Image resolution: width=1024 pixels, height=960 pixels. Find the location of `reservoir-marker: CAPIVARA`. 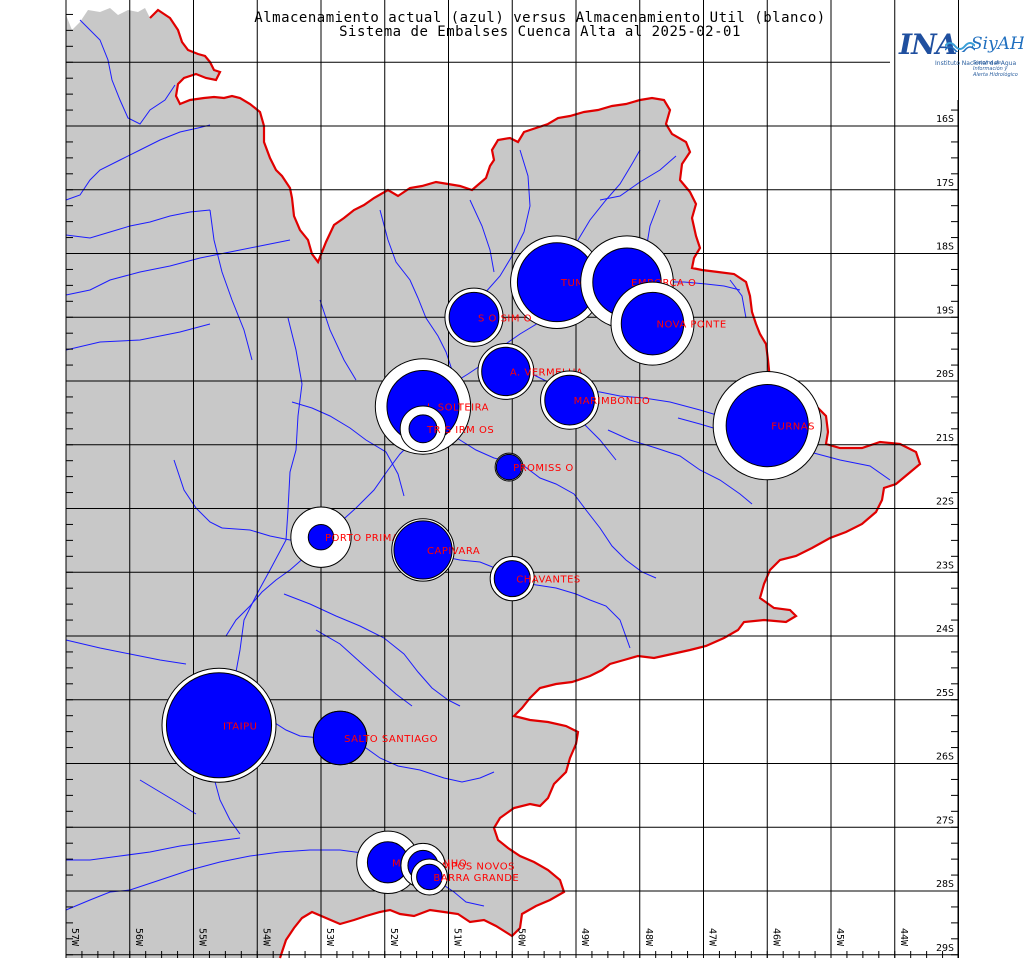

reservoir-marker: CAPIVARA is located at coordinates (435, 550).